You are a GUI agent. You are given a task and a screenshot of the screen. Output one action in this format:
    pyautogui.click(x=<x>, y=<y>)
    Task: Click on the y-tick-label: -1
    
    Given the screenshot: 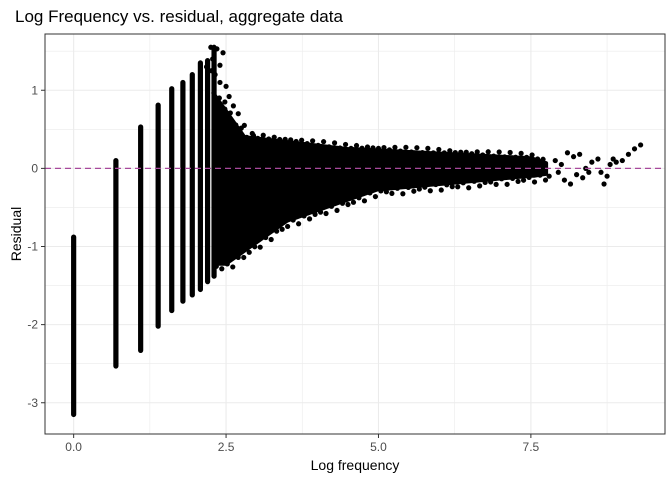 What is the action you would take?
    pyautogui.click(x=32, y=247)
    